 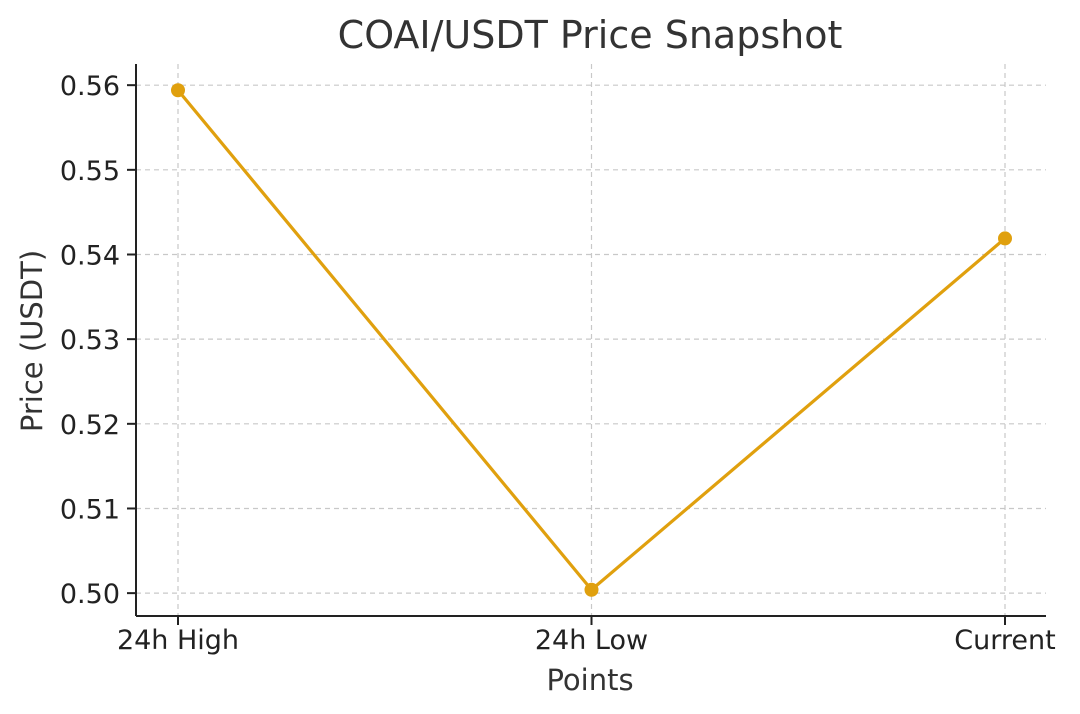 I want to click on y-tick-label: 0.53, so click(x=90, y=340).